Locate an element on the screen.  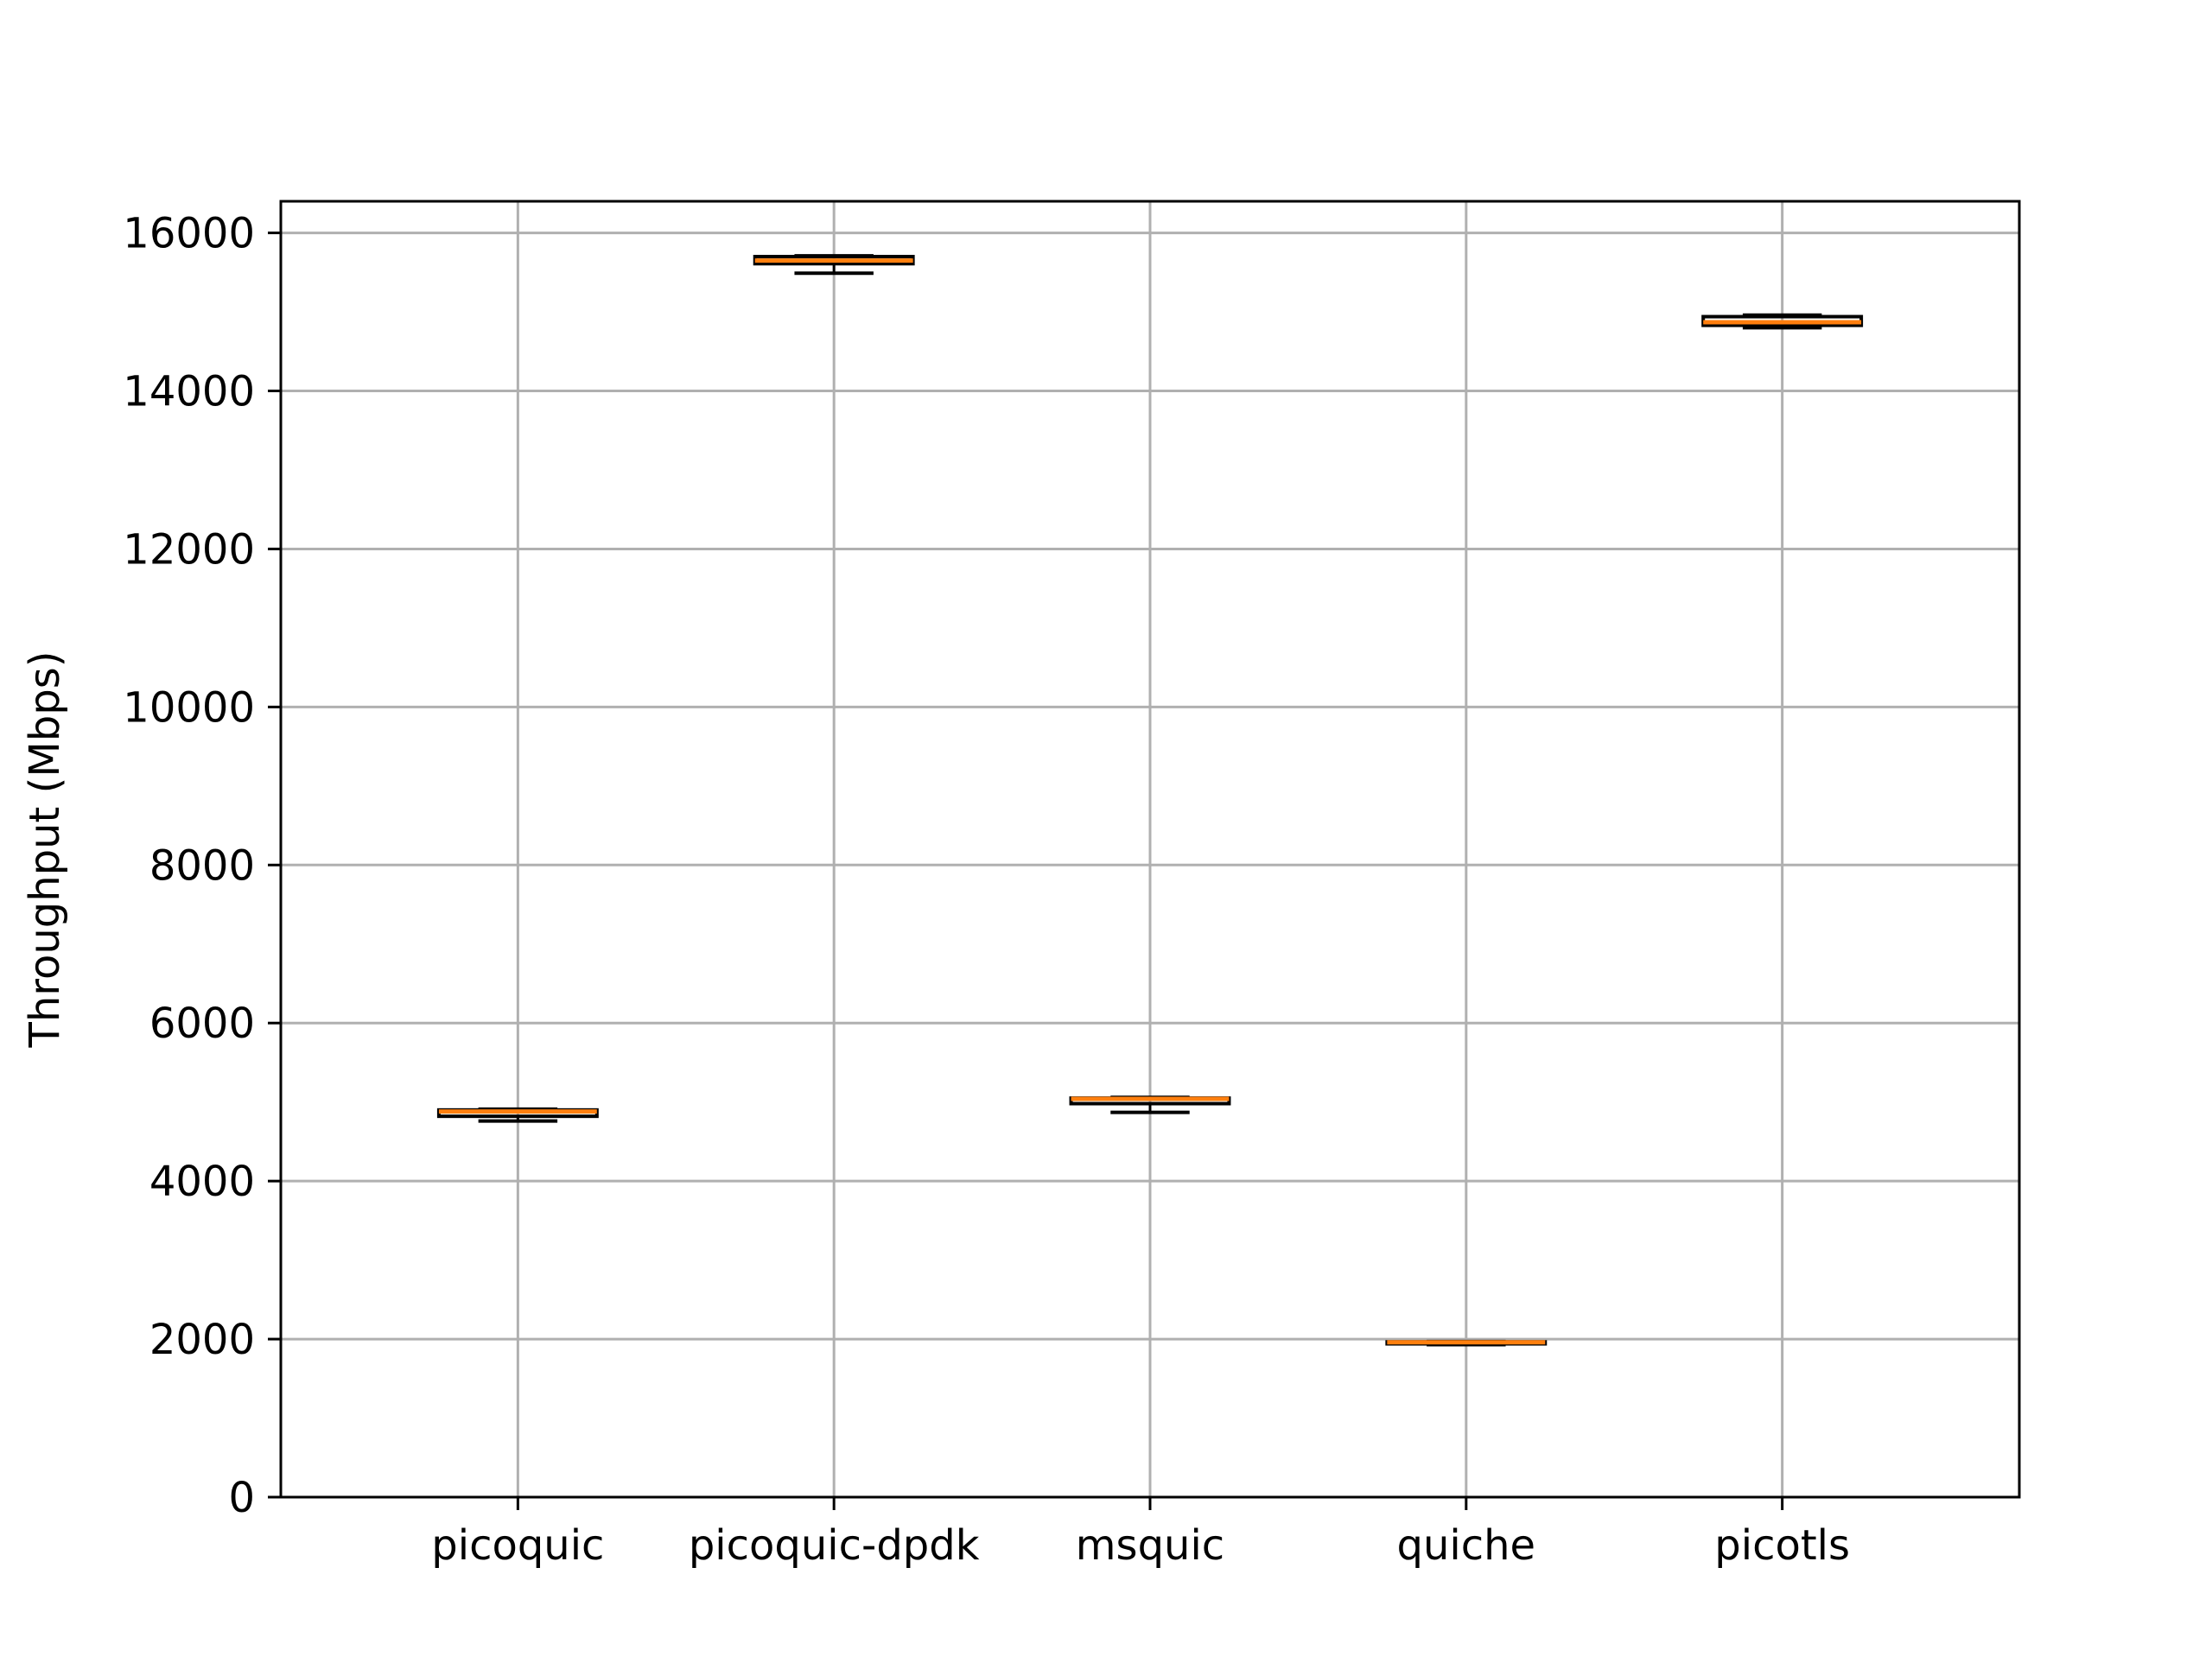
box-picoquic-dpdk is located at coordinates (834, 265).